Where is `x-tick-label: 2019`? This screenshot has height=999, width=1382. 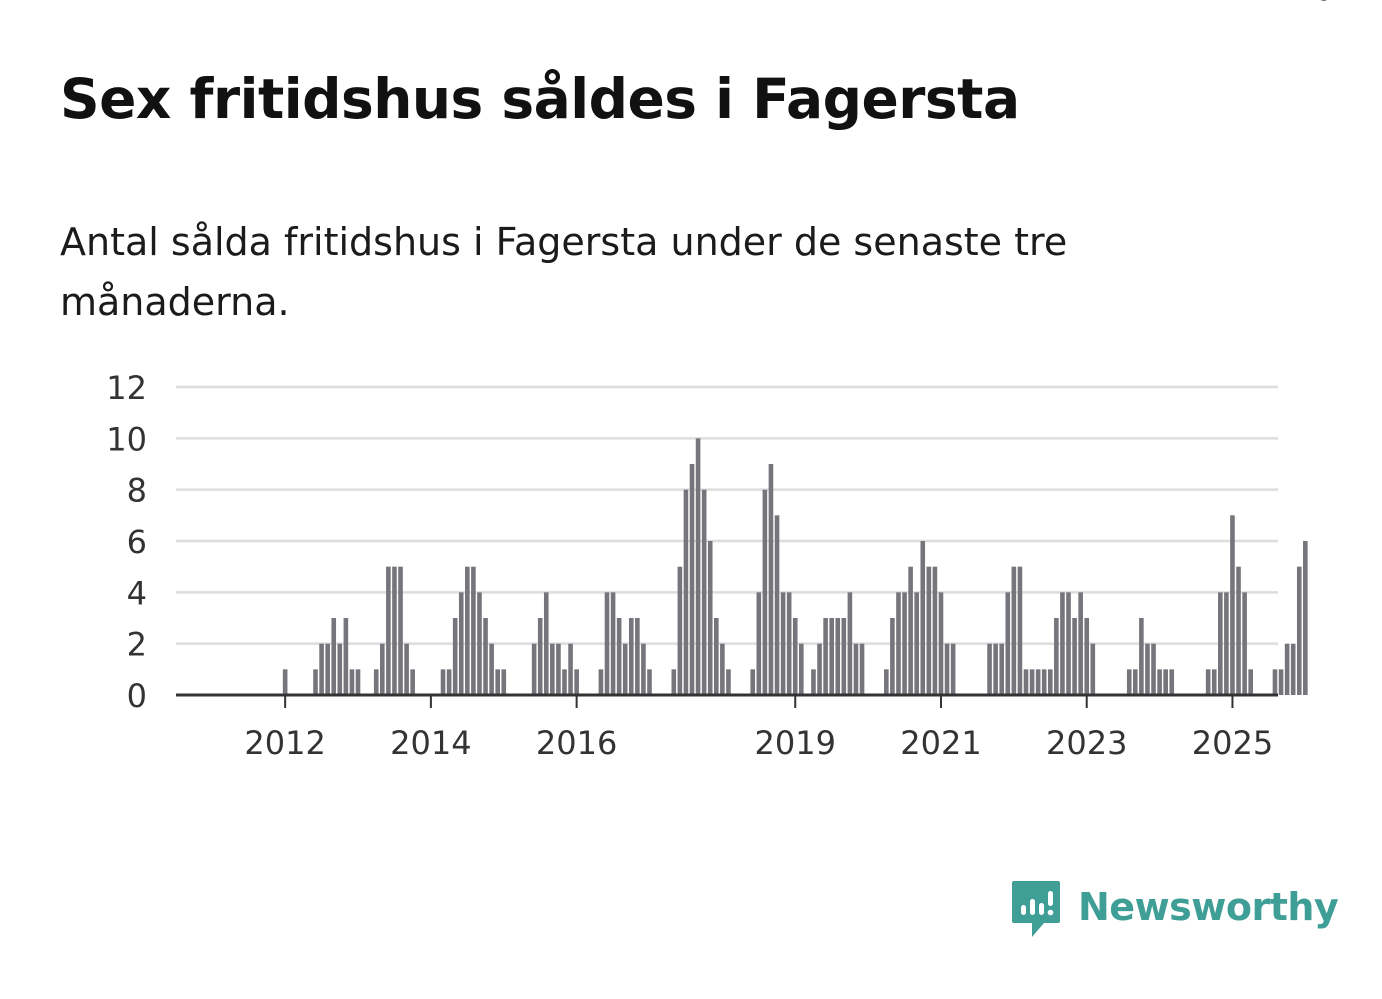
x-tick-label: 2019 is located at coordinates (795, 743).